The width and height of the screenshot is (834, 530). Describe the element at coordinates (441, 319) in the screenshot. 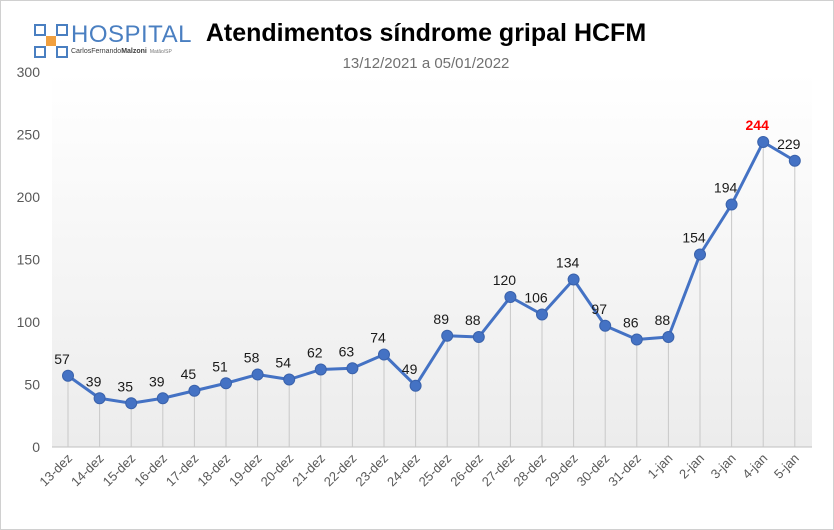

I see `data-label: 89` at that location.